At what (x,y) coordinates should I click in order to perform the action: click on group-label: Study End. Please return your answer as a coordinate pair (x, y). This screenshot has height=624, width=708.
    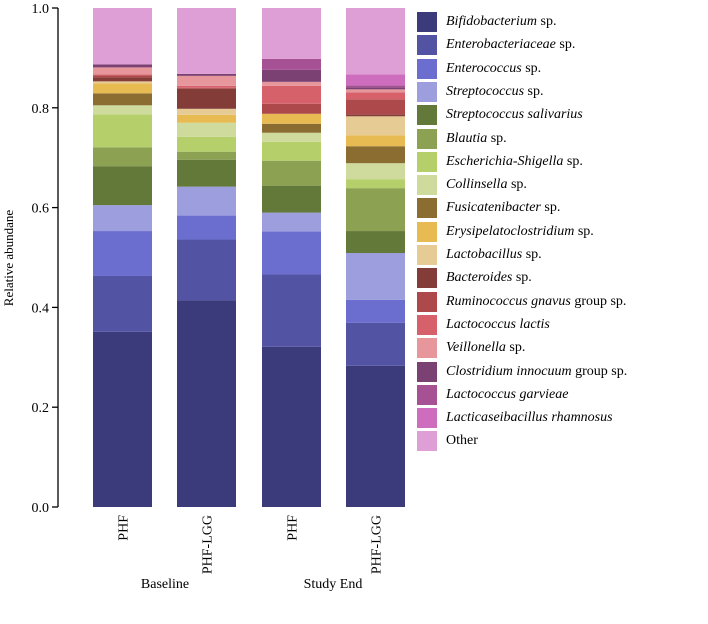
    Looking at the image, I should click on (333, 584).